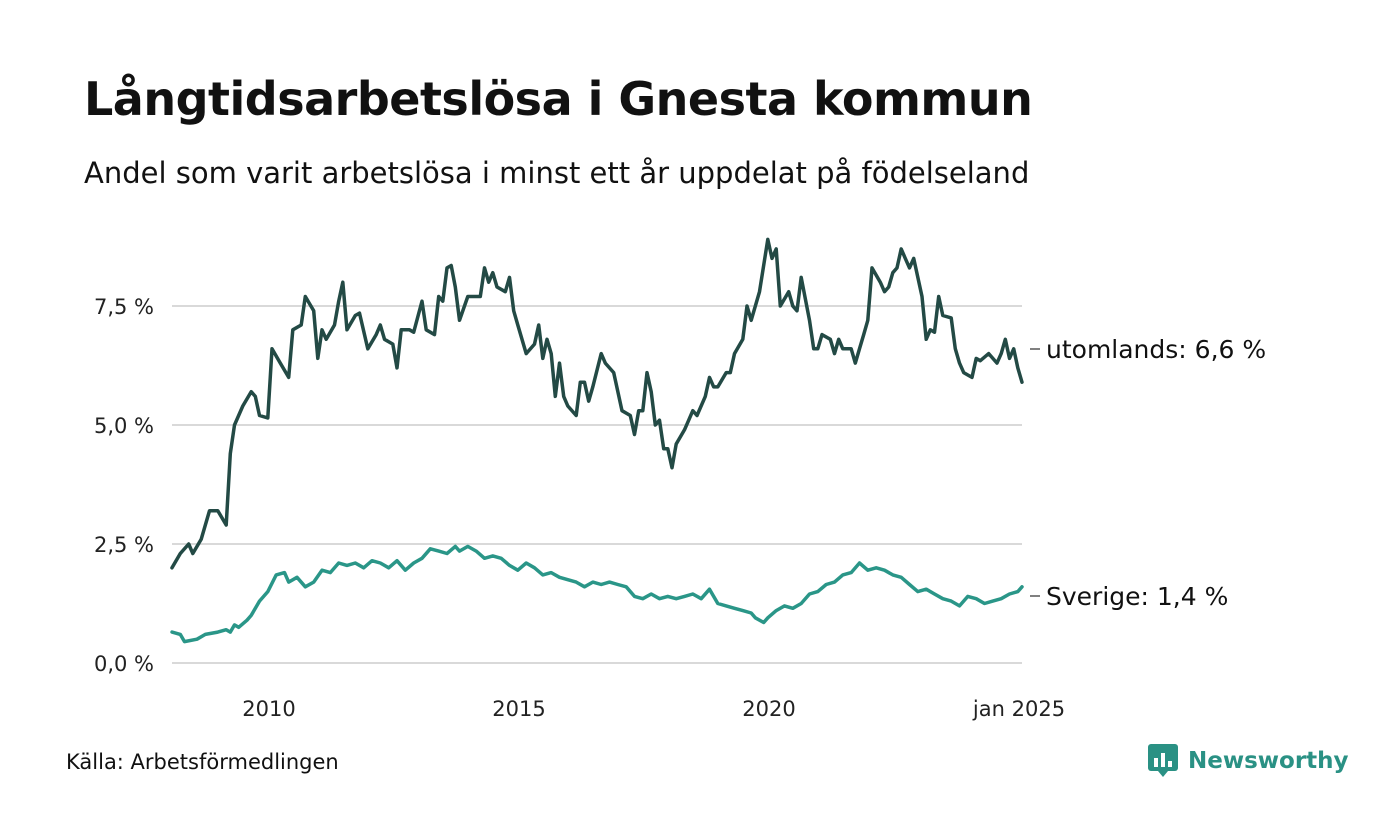 This screenshot has width=1400, height=840. Describe the element at coordinates (124, 664) in the screenshot. I see `y-tick-label: 0,0 %` at that location.